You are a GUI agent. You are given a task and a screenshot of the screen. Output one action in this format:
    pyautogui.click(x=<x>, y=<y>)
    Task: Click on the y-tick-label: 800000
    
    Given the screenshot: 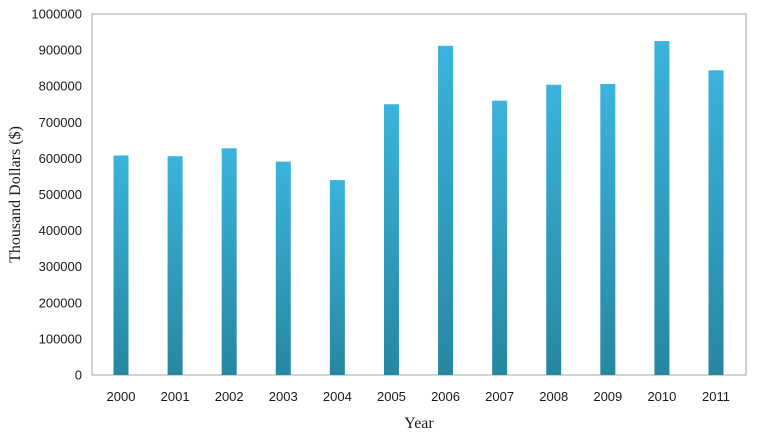 What is the action you would take?
    pyautogui.click(x=60, y=86)
    